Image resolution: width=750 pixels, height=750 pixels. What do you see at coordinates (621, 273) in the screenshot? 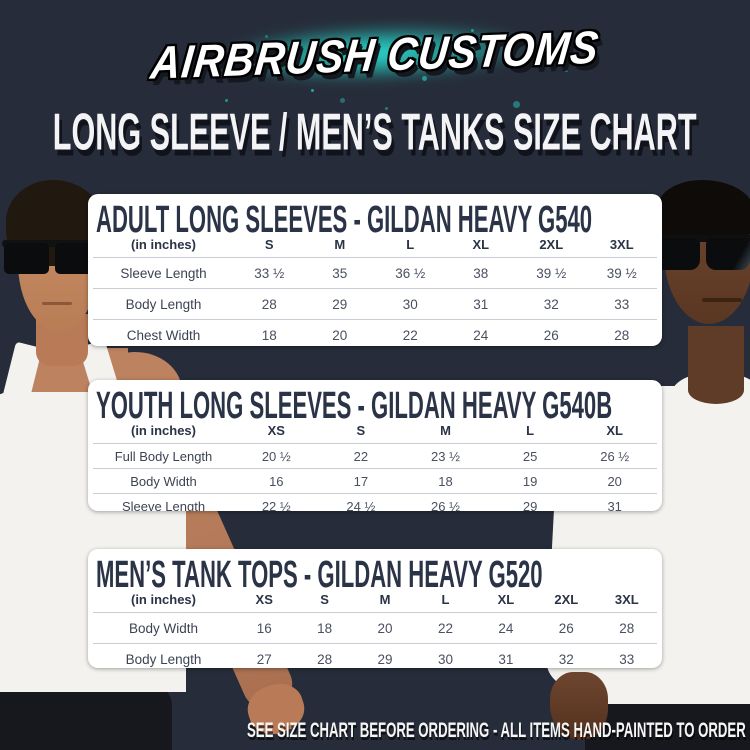
I see `size-value: 39 ½` at bounding box center [621, 273].